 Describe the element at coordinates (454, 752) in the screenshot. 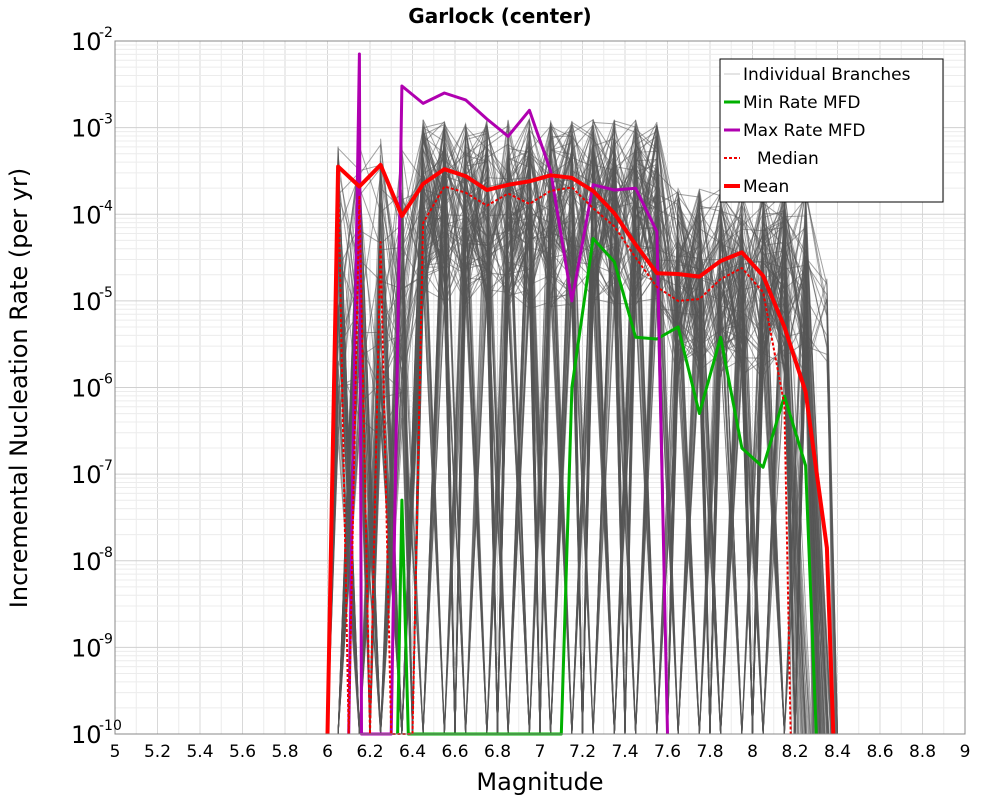

I see `x-tick-label: 6.6` at that location.